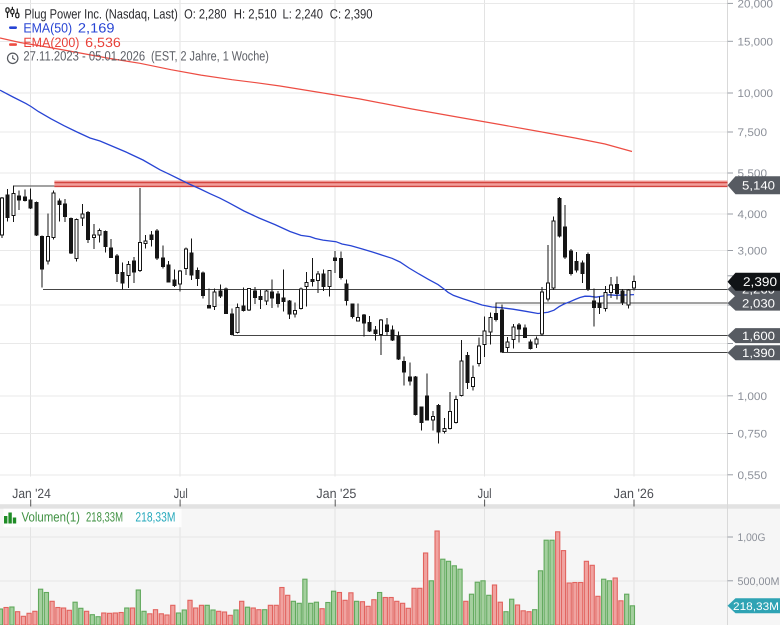 The image size is (780, 625). What do you see at coordinates (752, 538) in the screenshot?
I see `svg-text: 1,00G` at bounding box center [752, 538].